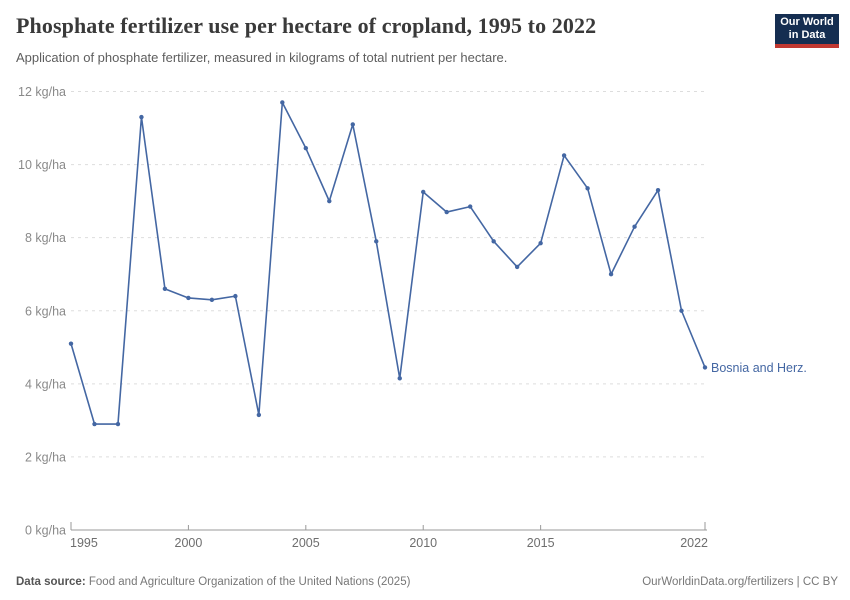 The height and width of the screenshot is (600, 850). What do you see at coordinates (189, 543) in the screenshot?
I see `x-tick-label: 2000` at bounding box center [189, 543].